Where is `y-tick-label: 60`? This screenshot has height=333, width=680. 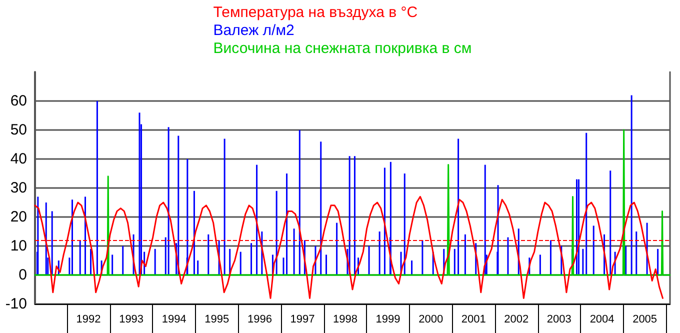
y-tick-label: 60 is located at coordinates (18, 101).